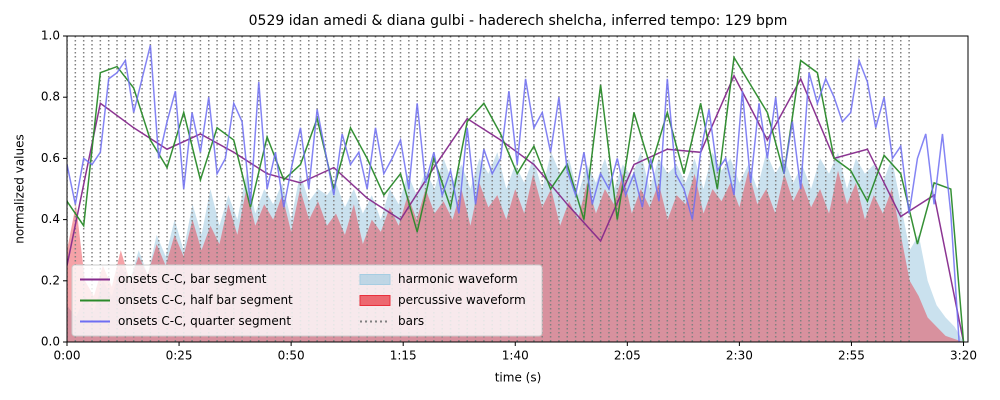  Describe the element at coordinates (205, 300) in the screenshot. I see `legend-label: onsets C-C, half bar segment` at that location.